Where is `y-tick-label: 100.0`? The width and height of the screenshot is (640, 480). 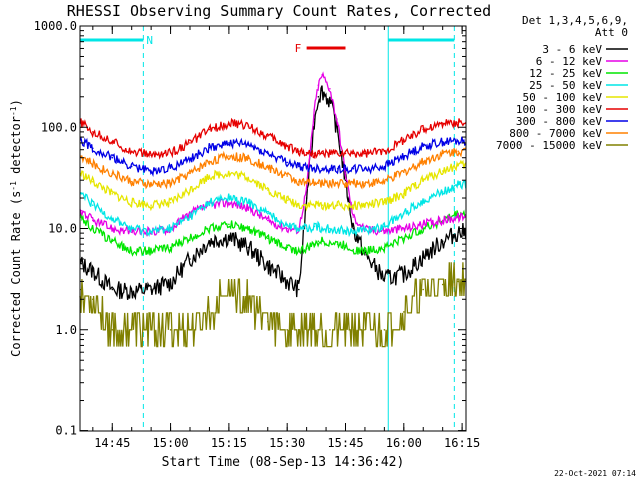
y-tick-label: 100.0 is located at coordinates (59, 127).